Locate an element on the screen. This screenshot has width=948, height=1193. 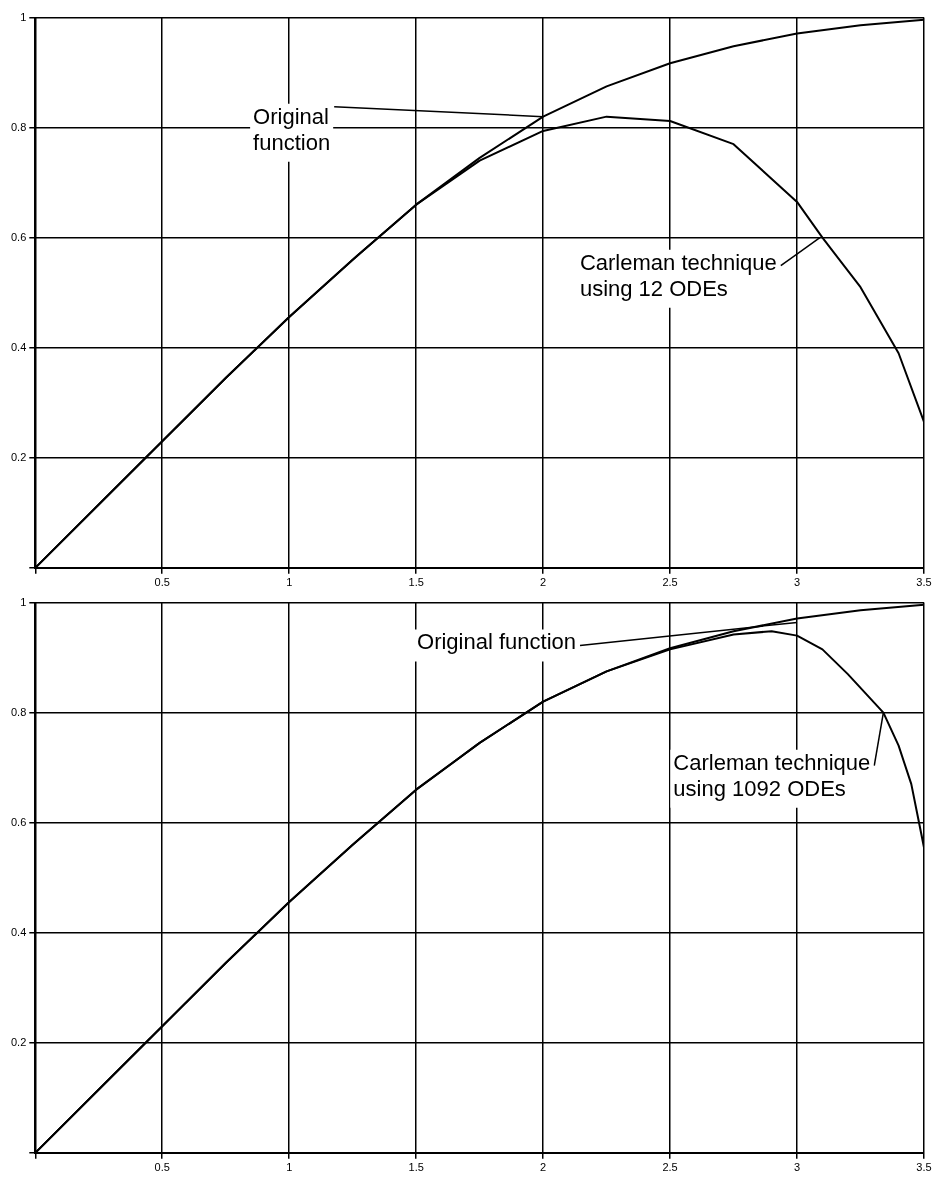
annotation: Carleman technique using 12 ODEs is located at coordinates (678, 275).